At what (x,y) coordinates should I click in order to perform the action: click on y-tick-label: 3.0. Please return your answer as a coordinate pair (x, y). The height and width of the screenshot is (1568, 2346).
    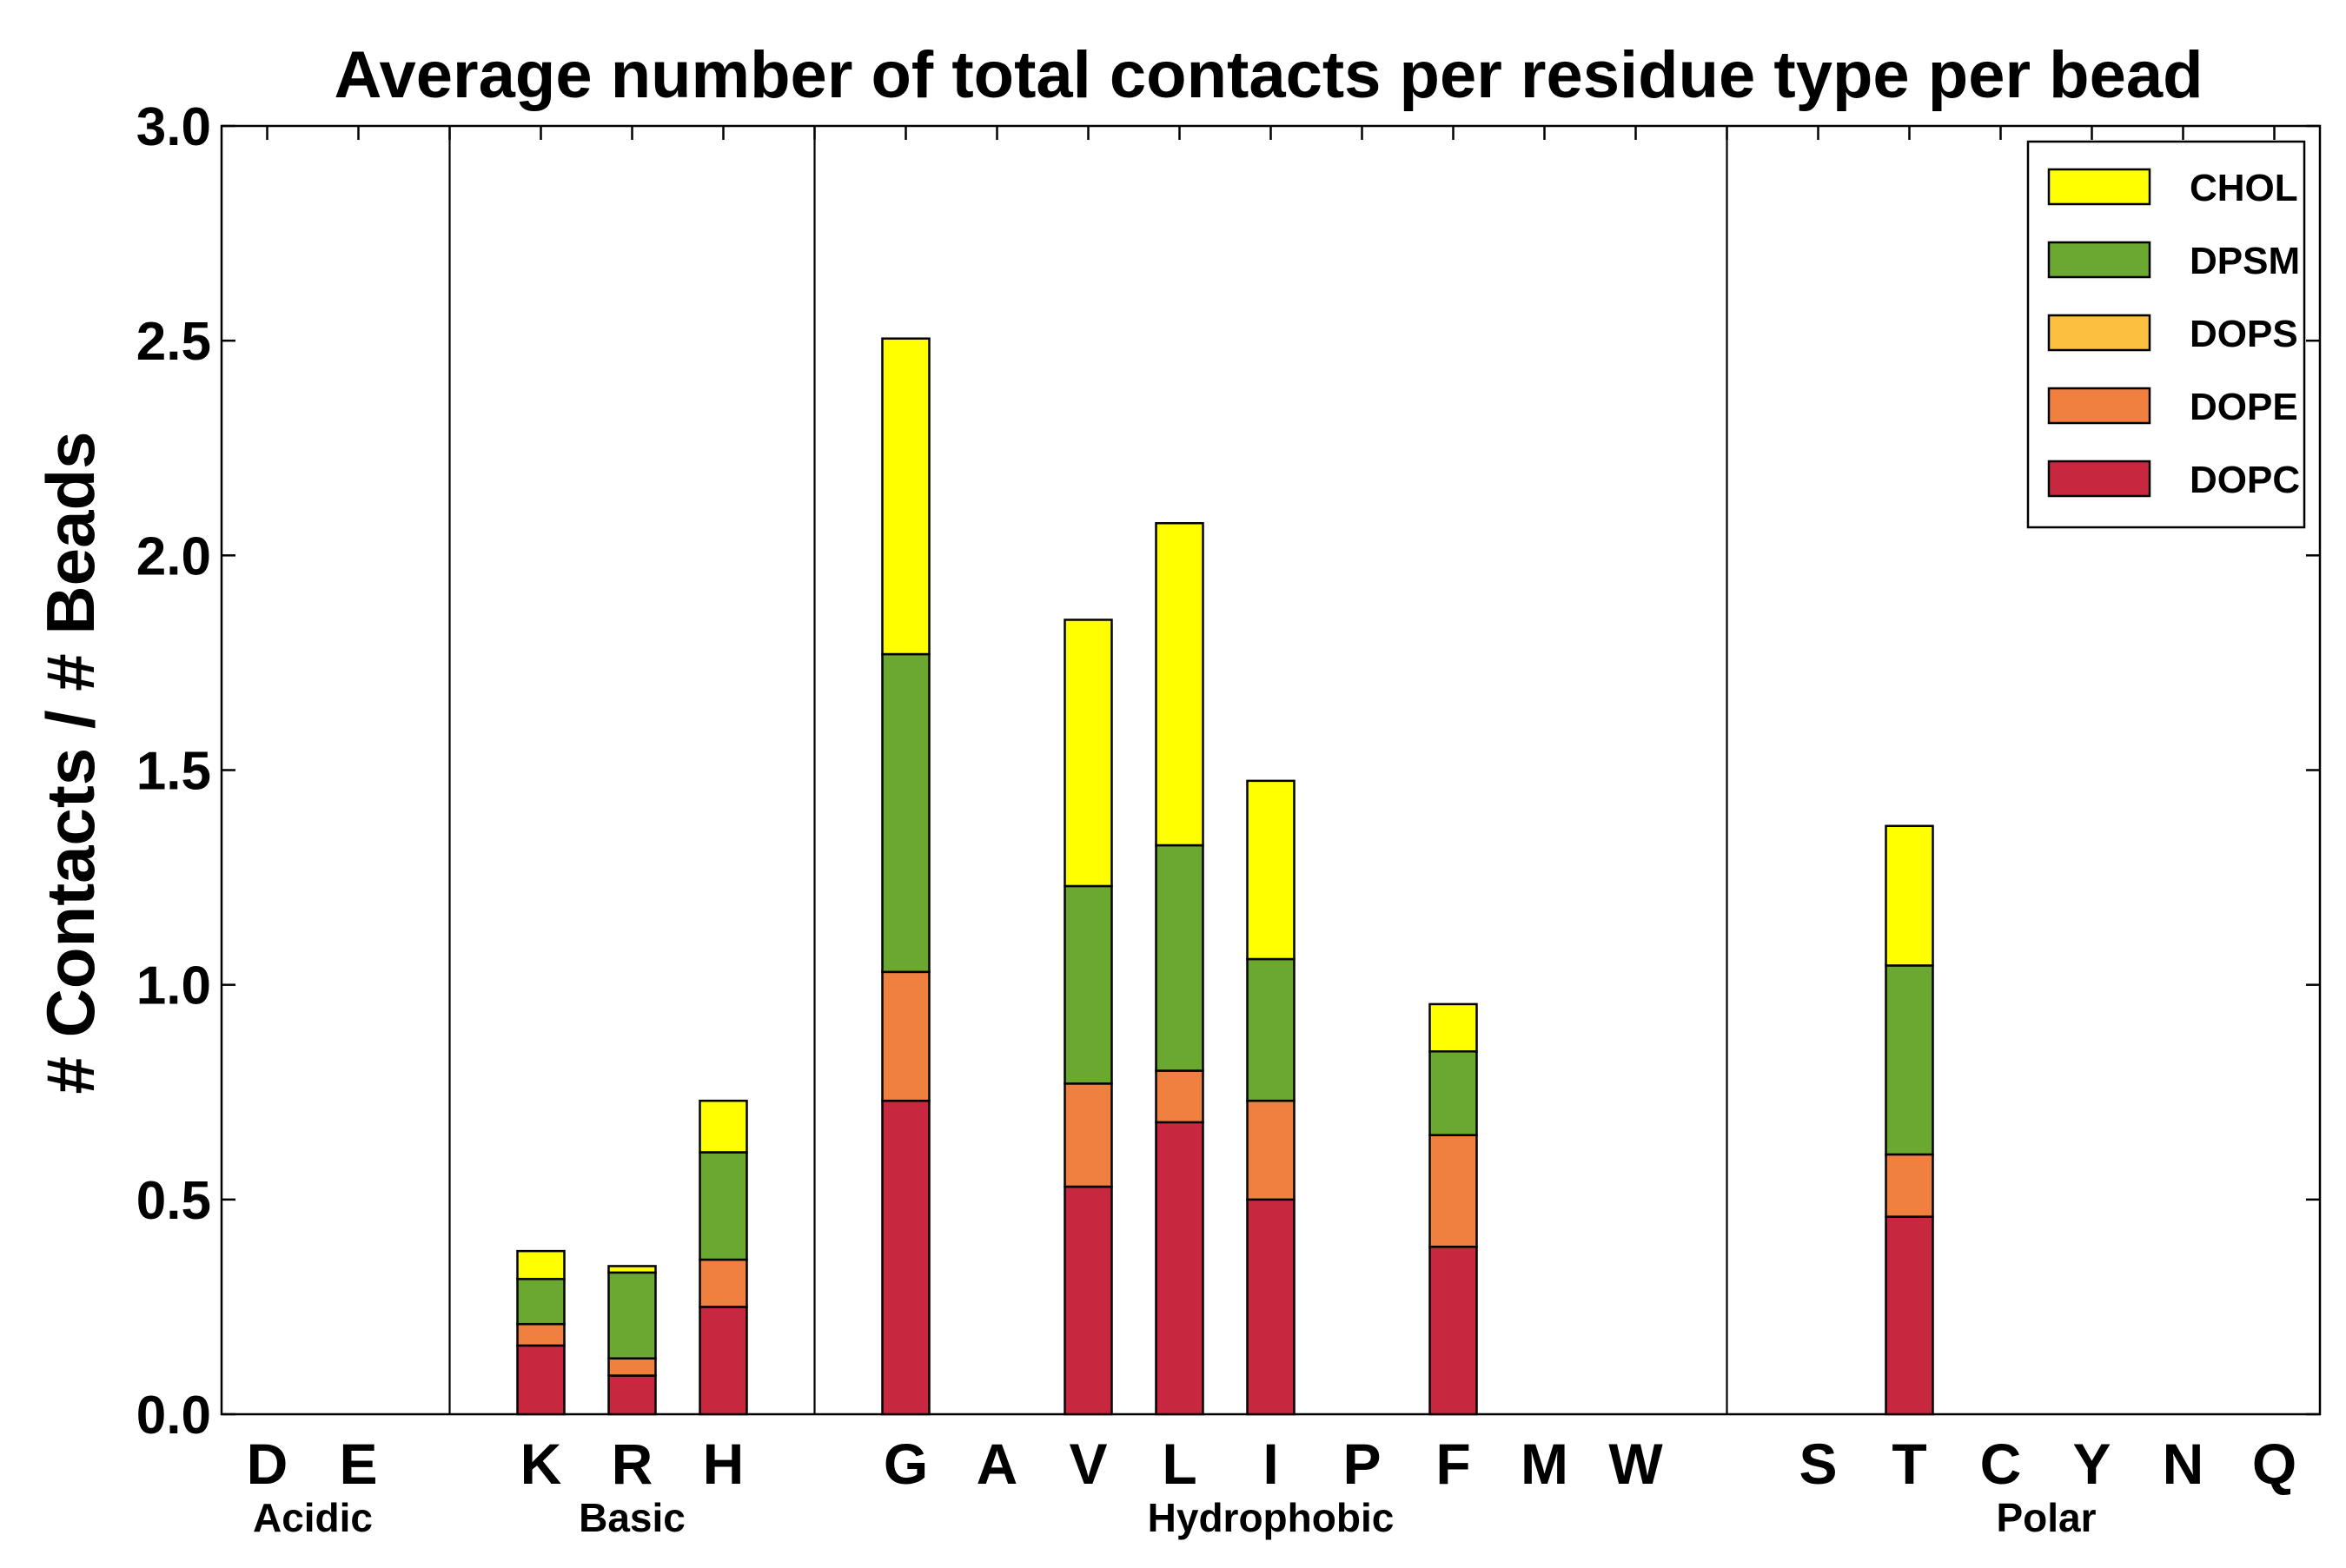
    Looking at the image, I should click on (174, 127).